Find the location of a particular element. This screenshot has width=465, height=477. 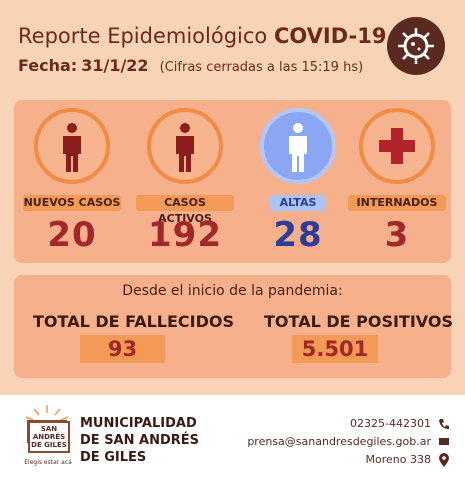

phone: 02325-442301 is located at coordinates (390, 423).